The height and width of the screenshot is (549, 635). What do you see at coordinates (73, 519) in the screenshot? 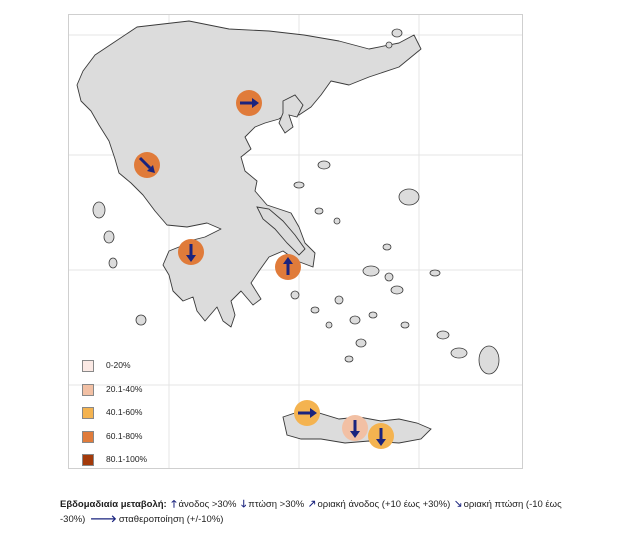
I see `caption-slight-down-text-cont: -30%)` at bounding box center [73, 519].